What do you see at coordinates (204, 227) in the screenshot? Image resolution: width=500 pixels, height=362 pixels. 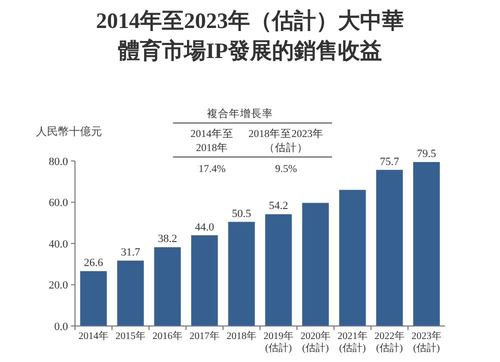 I see `data-label: 44.0` at bounding box center [204, 227].